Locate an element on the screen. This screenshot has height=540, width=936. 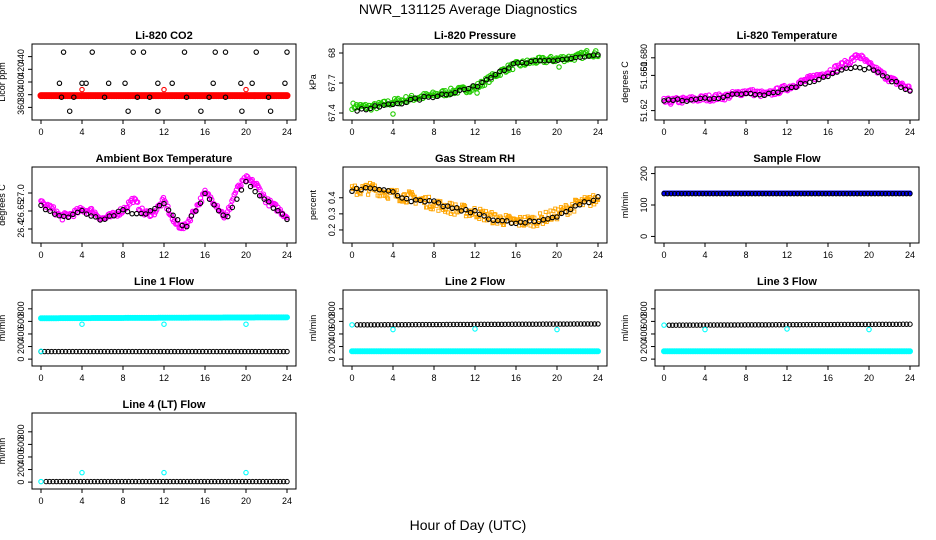
y-tick-label: 51.660 is located at coordinates (644, 76).